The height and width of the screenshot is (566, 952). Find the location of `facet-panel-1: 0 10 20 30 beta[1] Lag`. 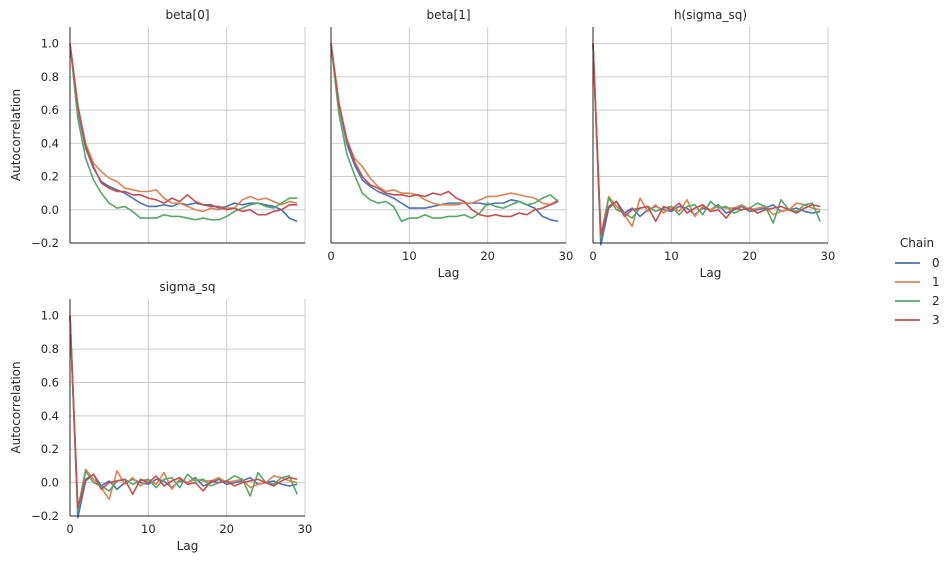

facet-panel-1: 0 10 20 30 beta[1] Lag is located at coordinates (450, 144).